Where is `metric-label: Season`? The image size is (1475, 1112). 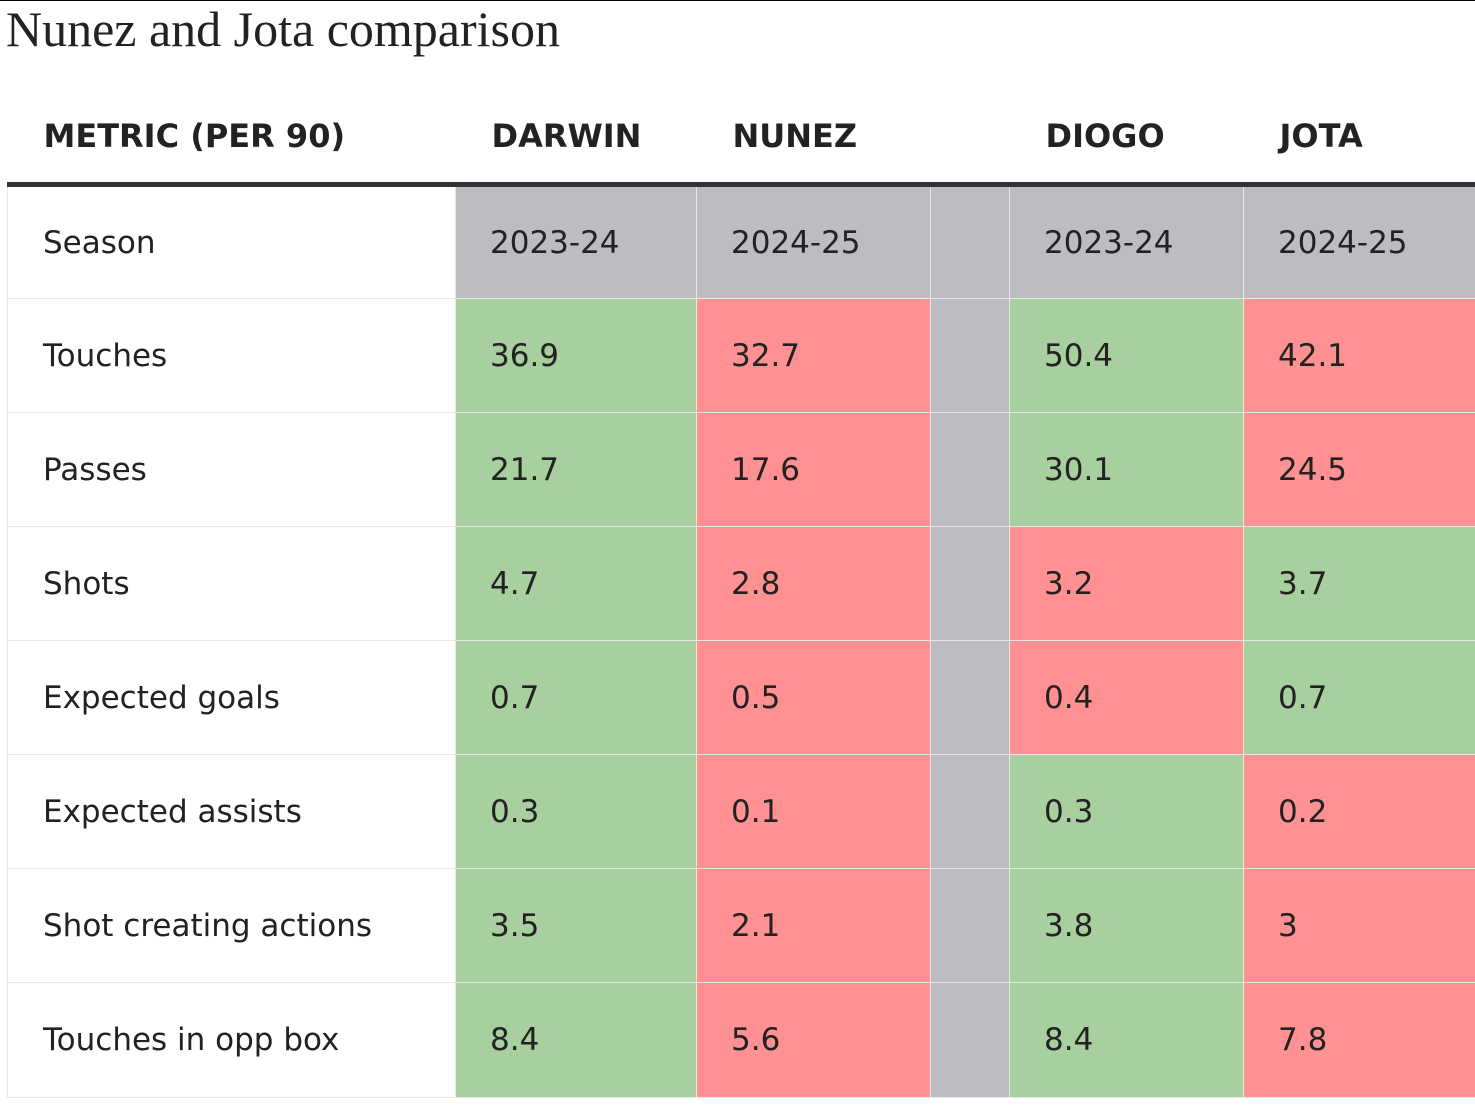
metric-label: Season is located at coordinates (231, 241).